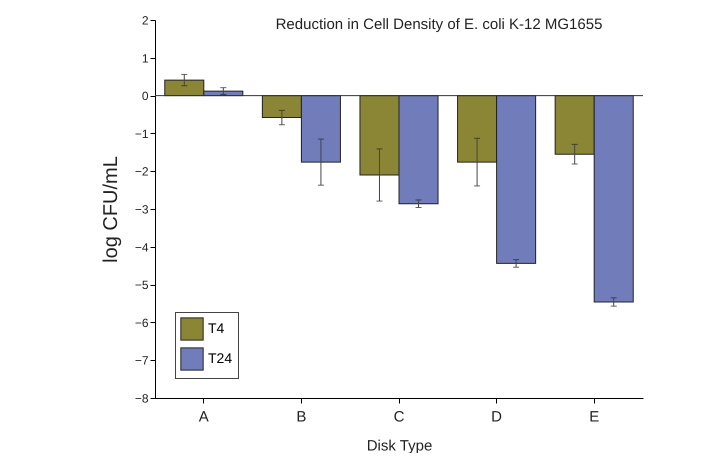  What do you see at coordinates (141, 361) in the screenshot?
I see `y-tick-label: −7` at bounding box center [141, 361].